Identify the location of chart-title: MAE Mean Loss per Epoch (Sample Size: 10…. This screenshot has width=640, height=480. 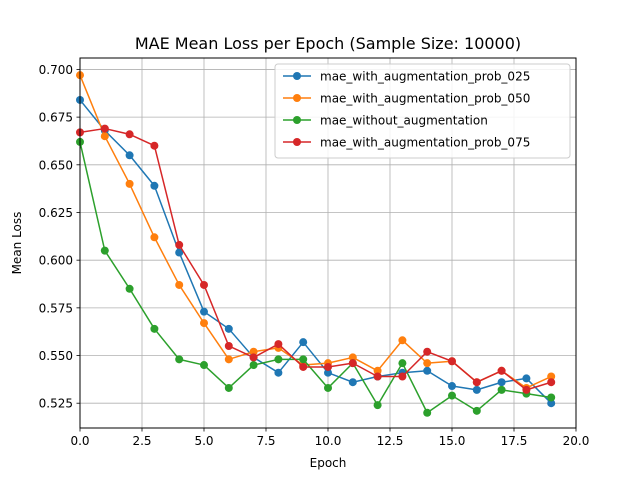
(328, 43).